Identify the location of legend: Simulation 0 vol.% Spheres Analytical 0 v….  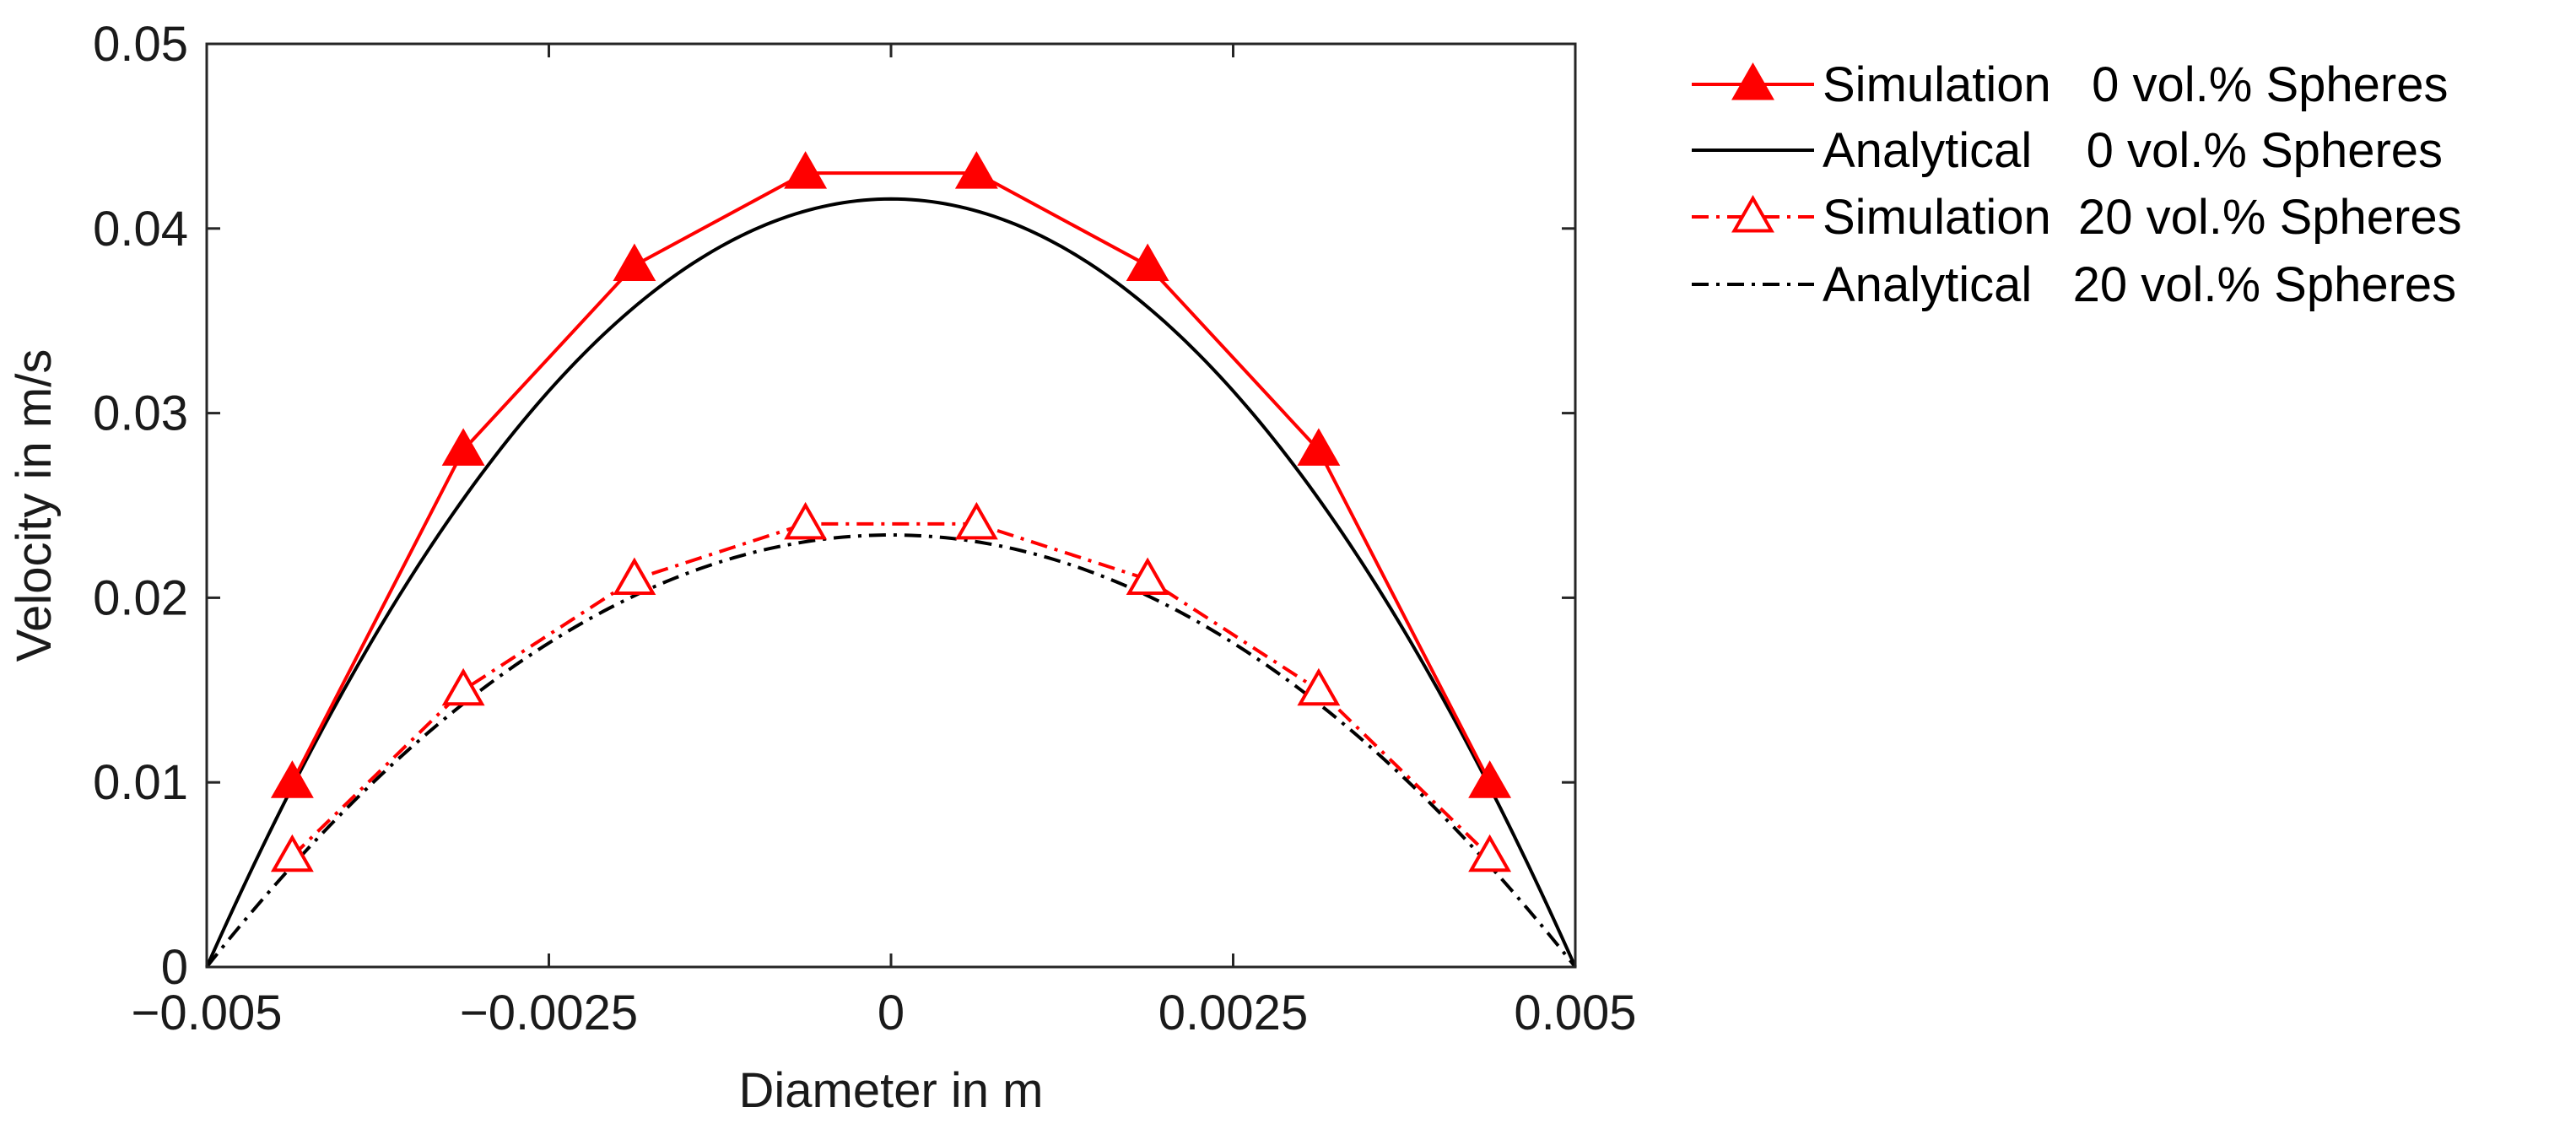
(2077, 184).